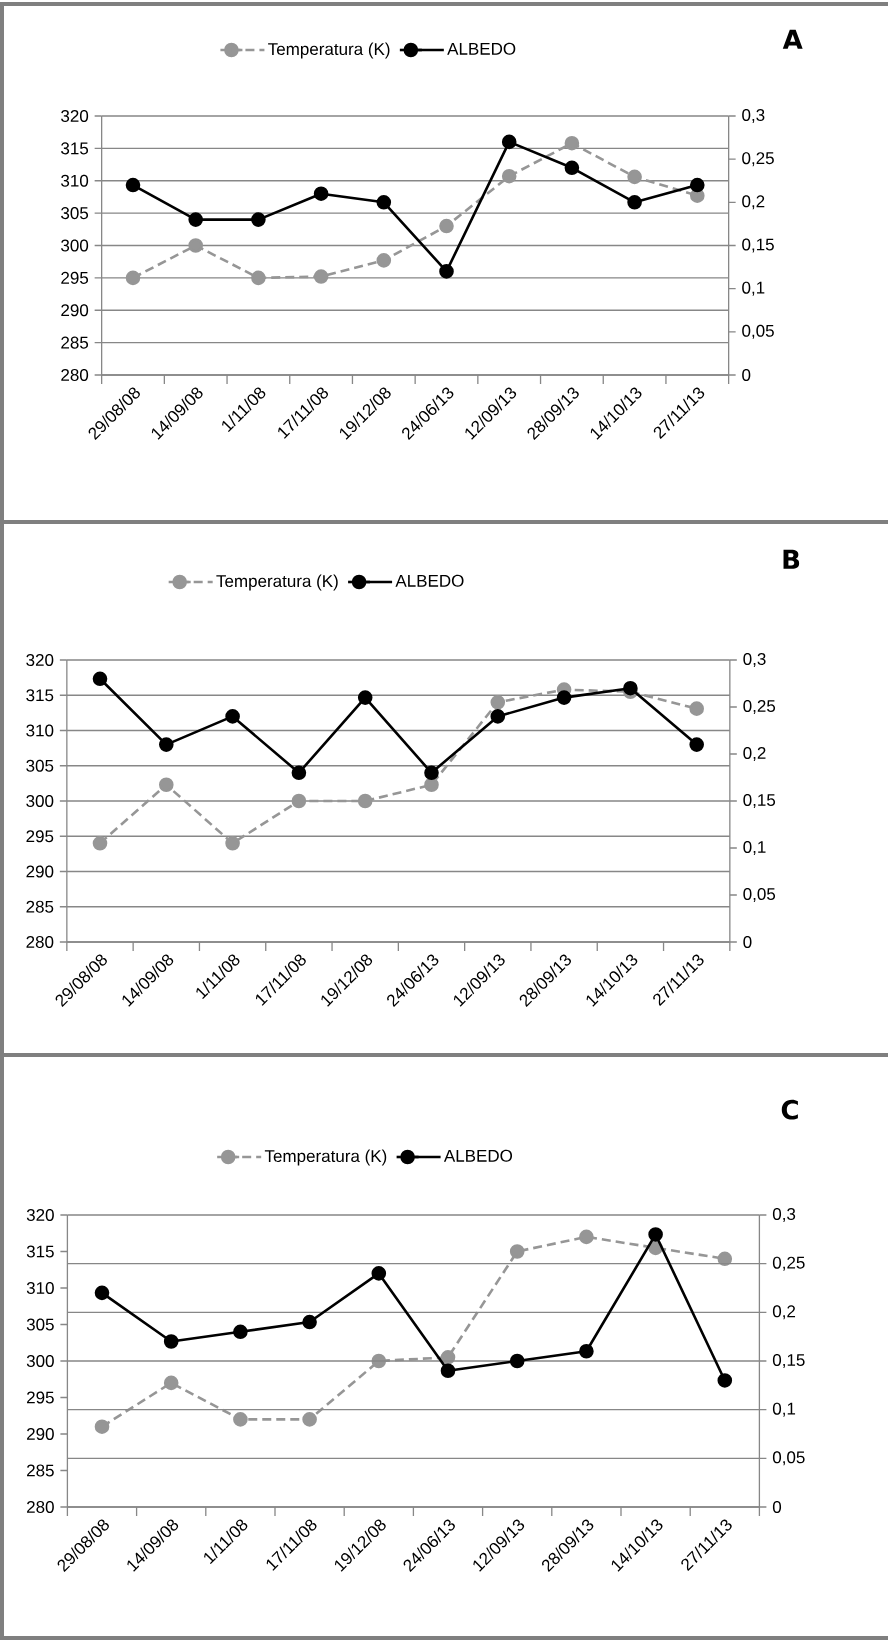  Describe the element at coordinates (40, 1361) in the screenshot. I see `y-tick-label: 300` at that location.